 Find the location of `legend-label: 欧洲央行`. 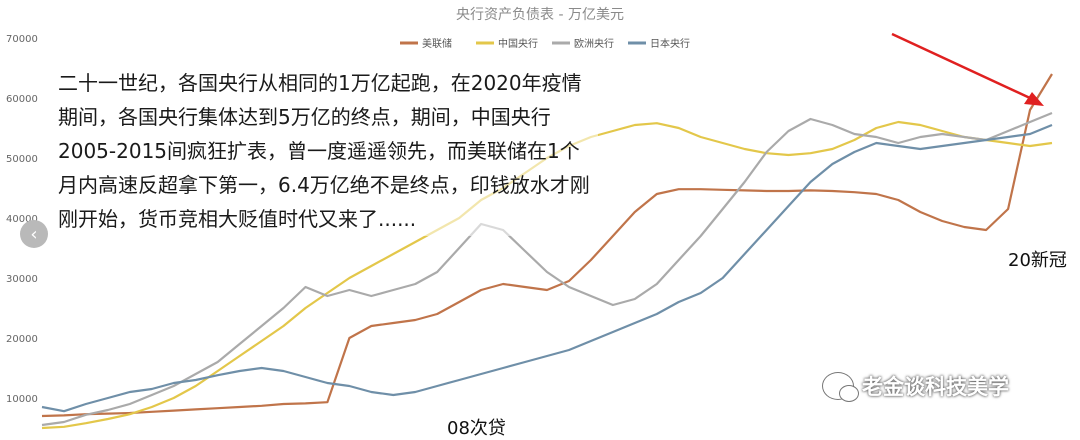

legend-label: 欧洲央行 is located at coordinates (594, 43).